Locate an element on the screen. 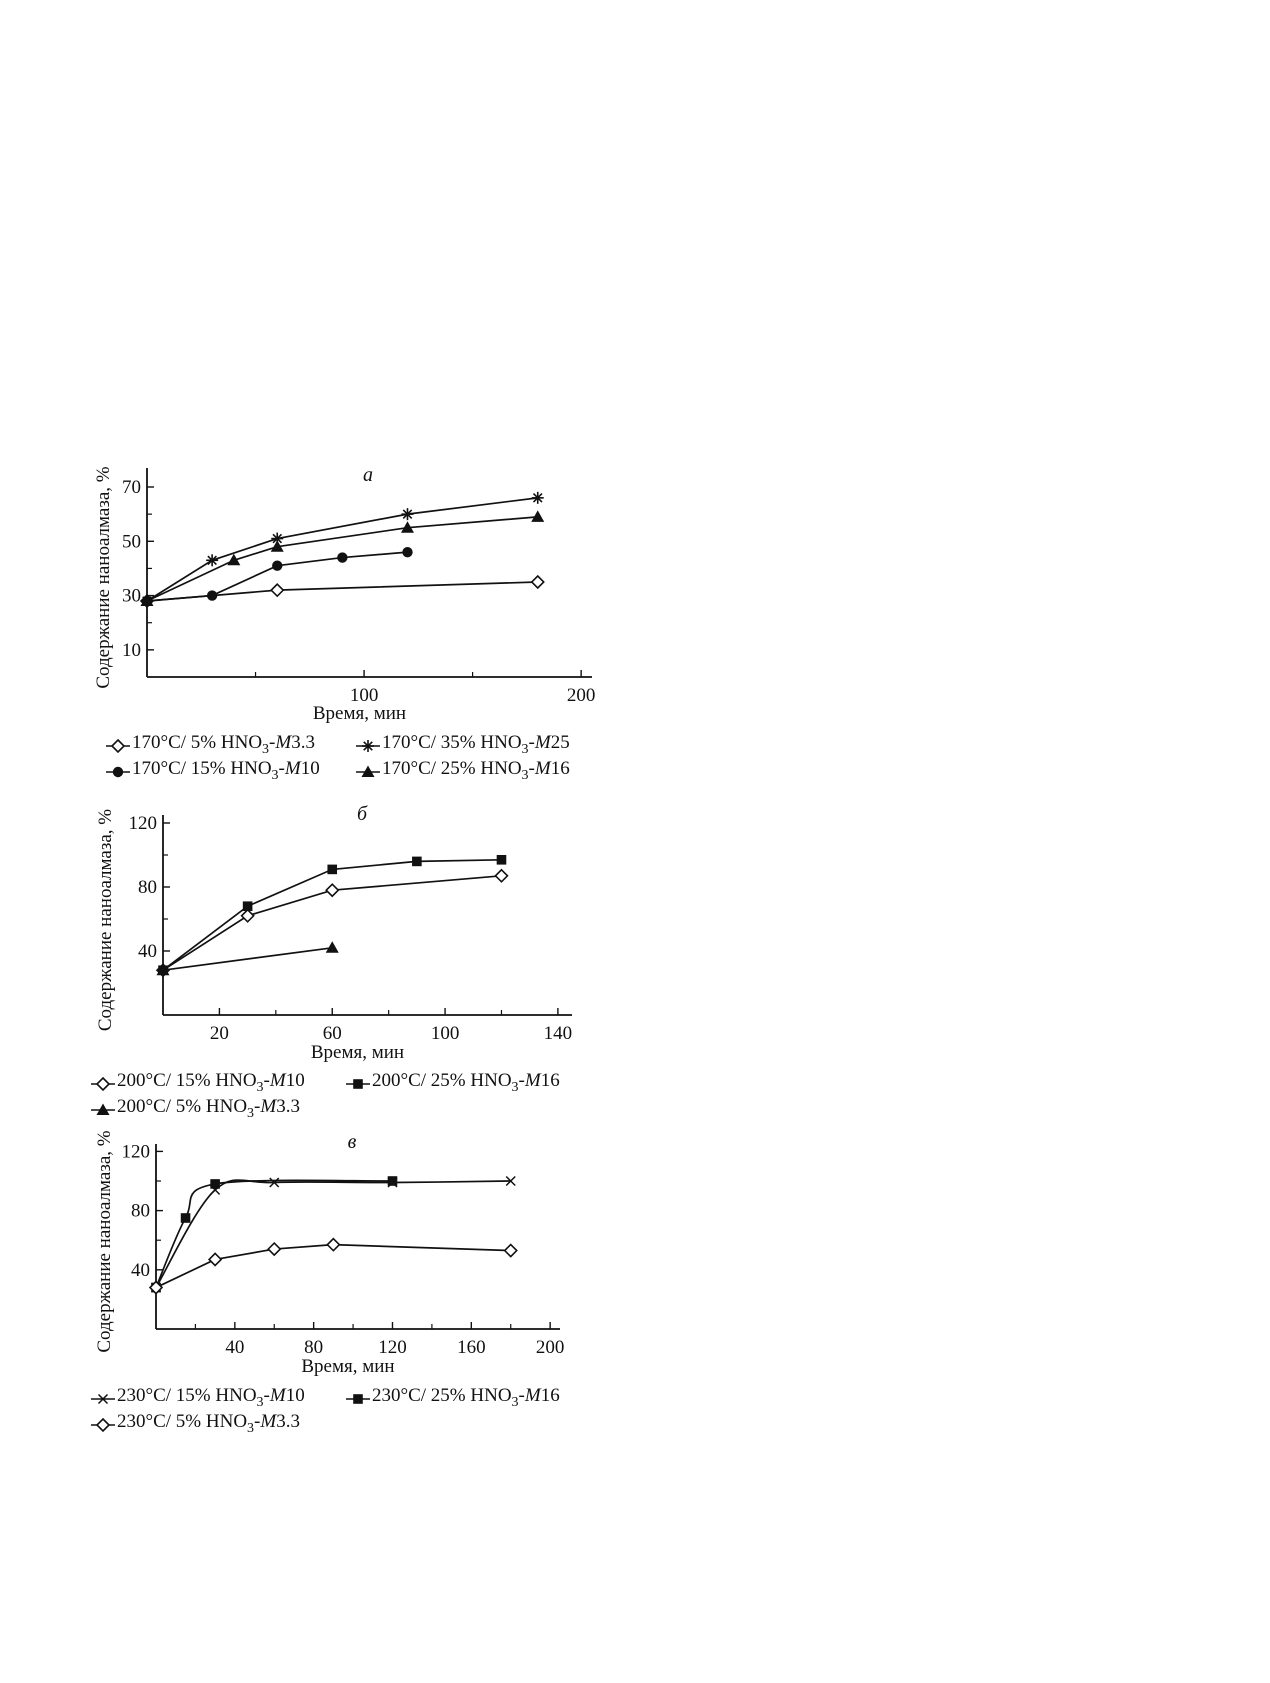 Image resolution: width=1270 pixels, height=1683 pixels. legend-text: 170°C/ 25% HNO3-M16 is located at coordinates (476, 772).